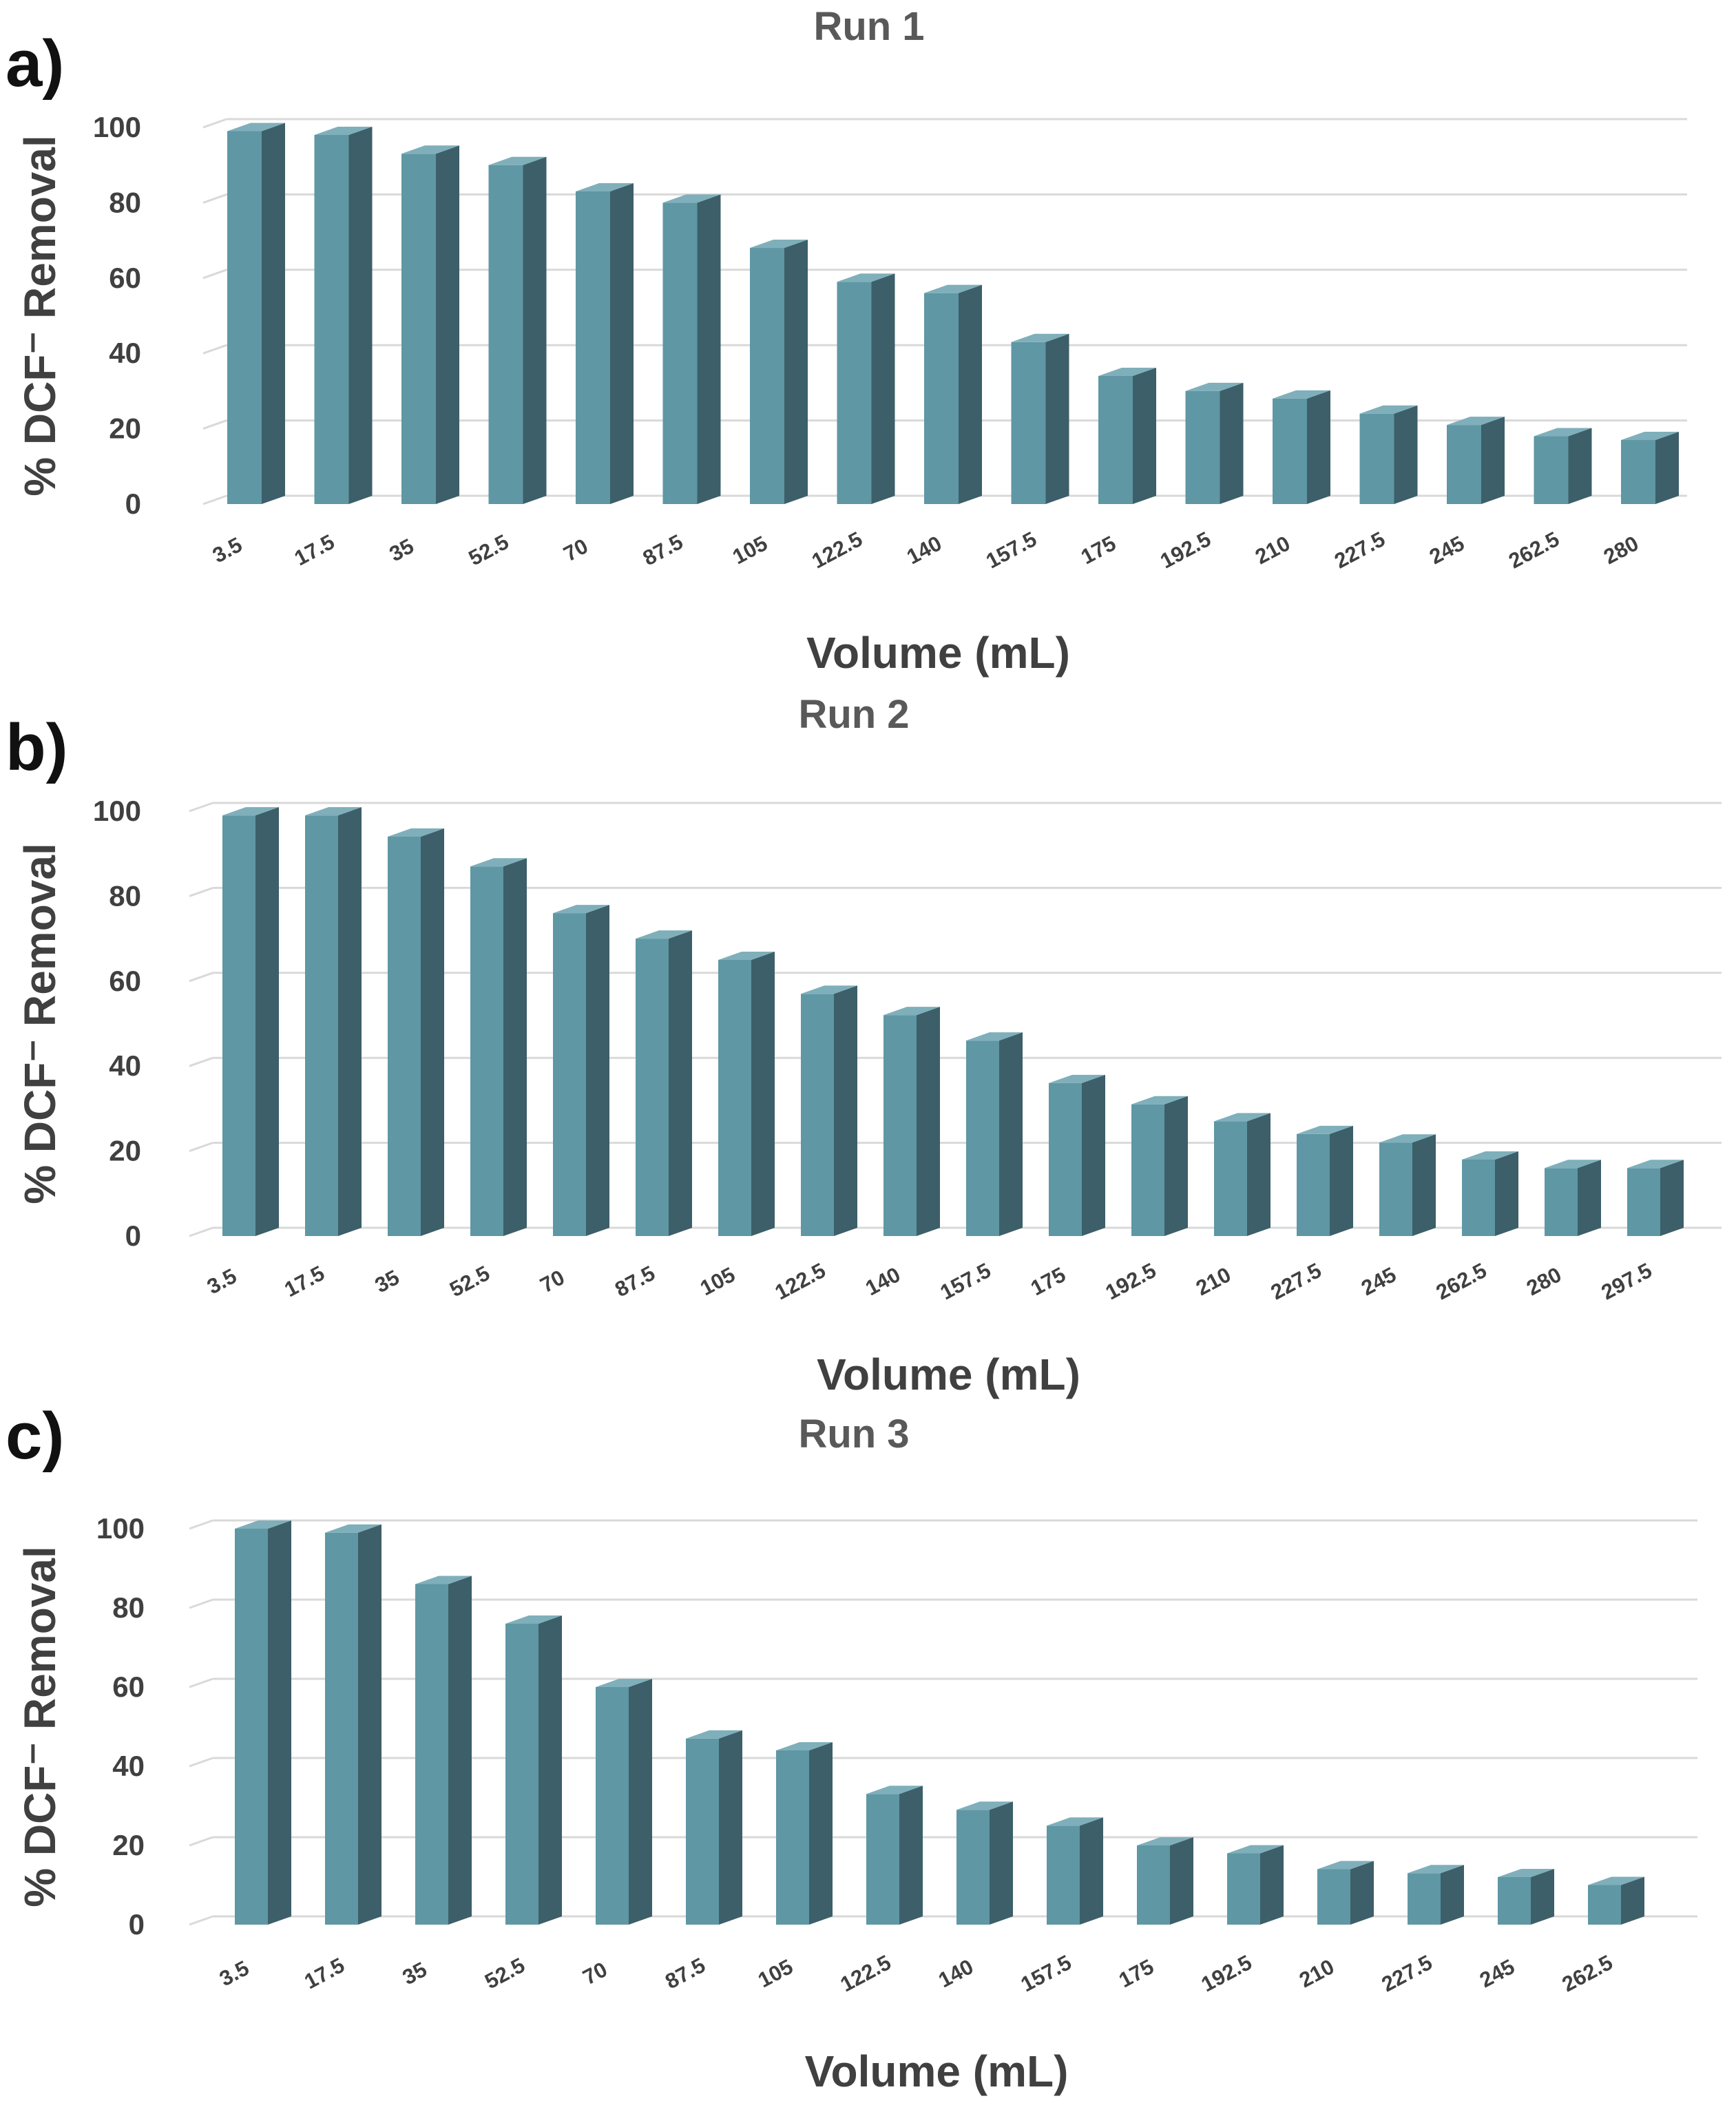 The height and width of the screenshot is (2103, 1736). Describe the element at coordinates (937, 2071) in the screenshot. I see `x-axis-title: Volume (mL)` at that location.